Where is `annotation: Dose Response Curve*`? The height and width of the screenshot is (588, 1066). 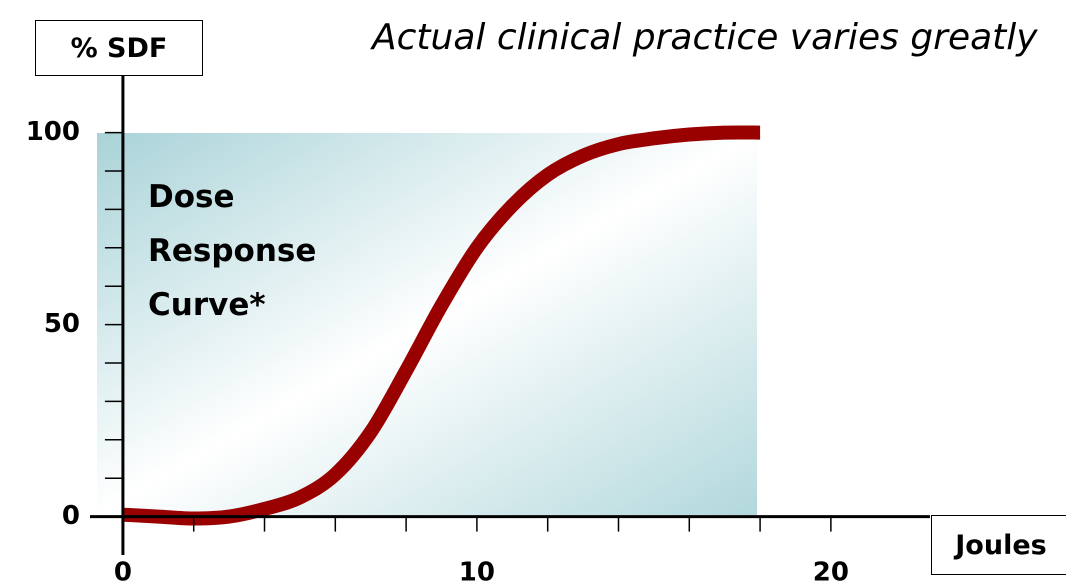
annotation: Dose Response Curve* is located at coordinates (232, 251).